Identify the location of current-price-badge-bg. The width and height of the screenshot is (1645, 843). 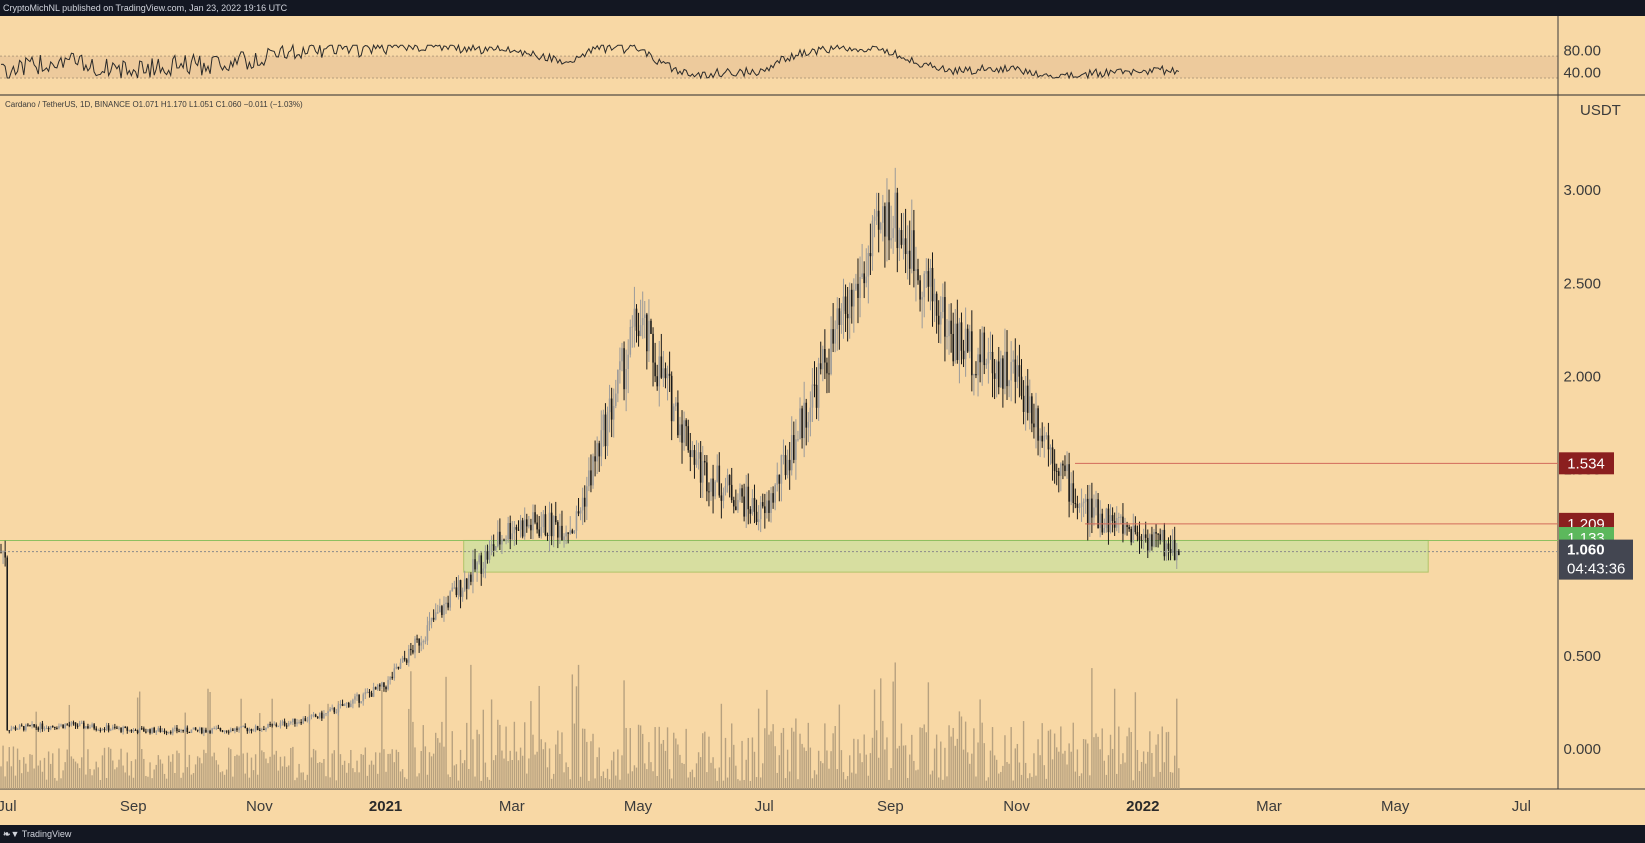
(1596, 559).